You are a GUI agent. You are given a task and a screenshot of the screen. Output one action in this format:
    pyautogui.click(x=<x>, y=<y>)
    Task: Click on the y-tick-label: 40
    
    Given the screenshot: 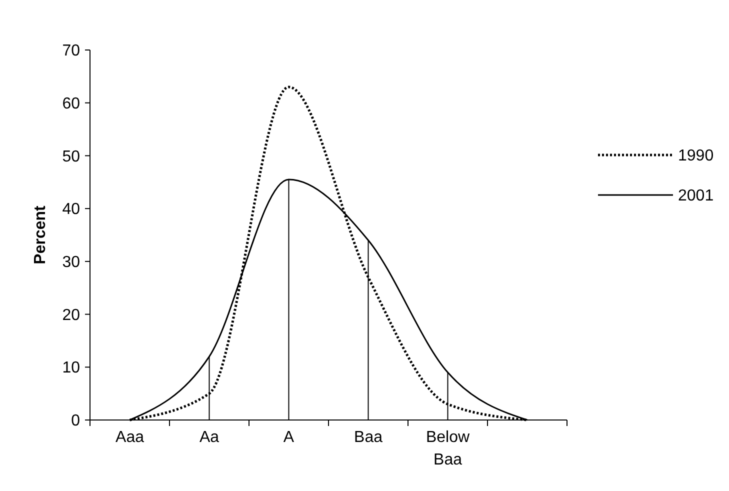 What is the action you would take?
    pyautogui.click(x=71, y=209)
    